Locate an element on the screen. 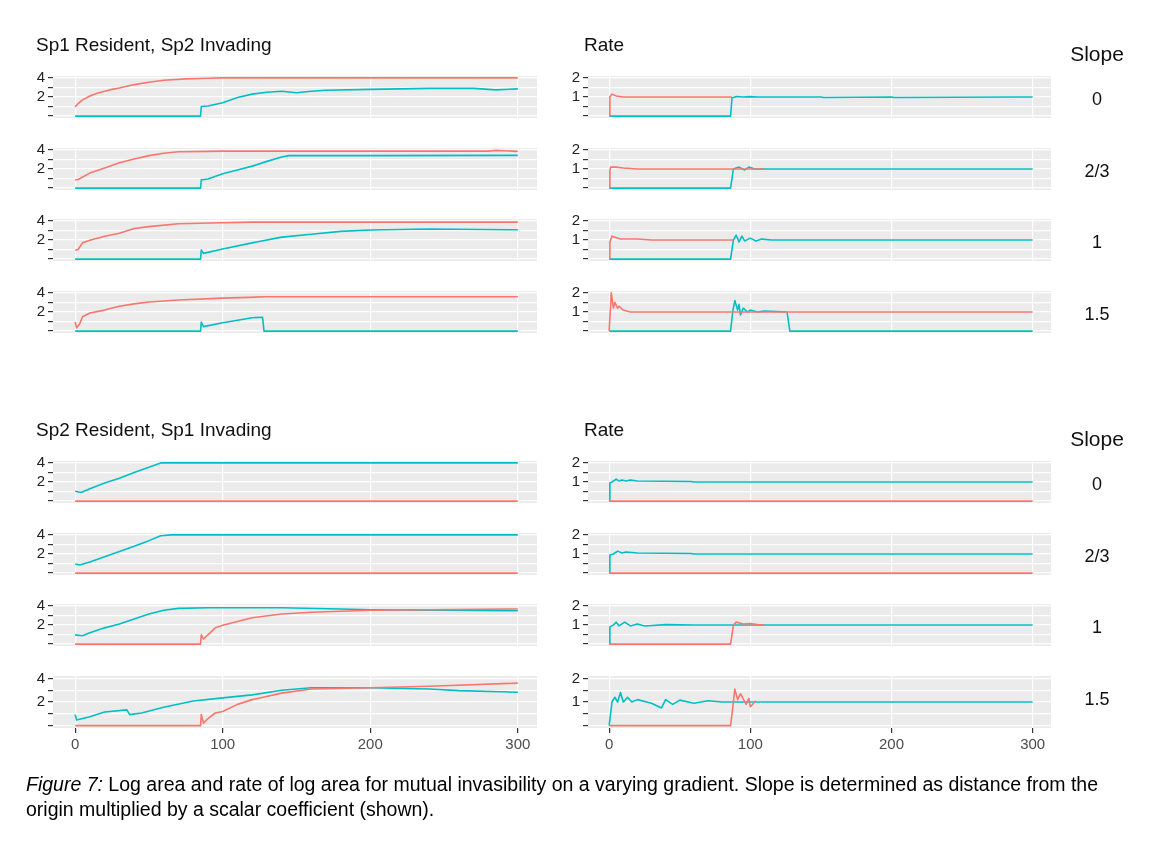  chart-title: Sp2 Resident, Sp1 Invading is located at coordinates (154, 430).